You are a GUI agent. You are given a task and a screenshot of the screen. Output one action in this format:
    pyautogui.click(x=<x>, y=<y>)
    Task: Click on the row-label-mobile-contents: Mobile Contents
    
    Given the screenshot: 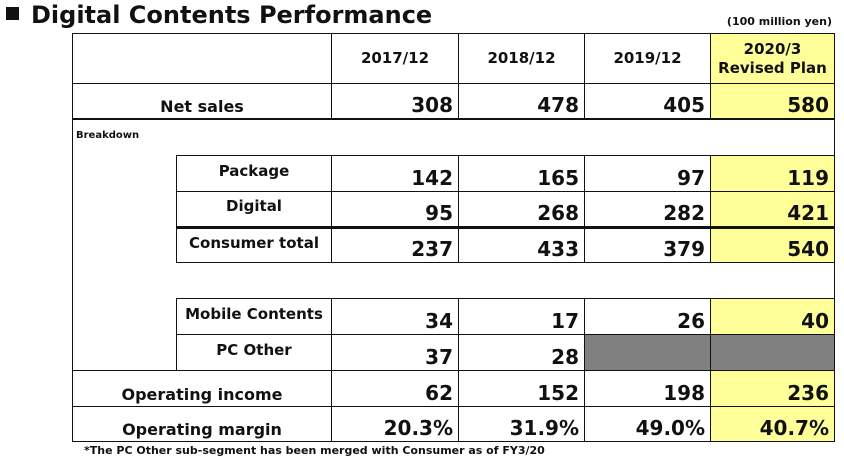 What is the action you would take?
    pyautogui.click(x=254, y=316)
    